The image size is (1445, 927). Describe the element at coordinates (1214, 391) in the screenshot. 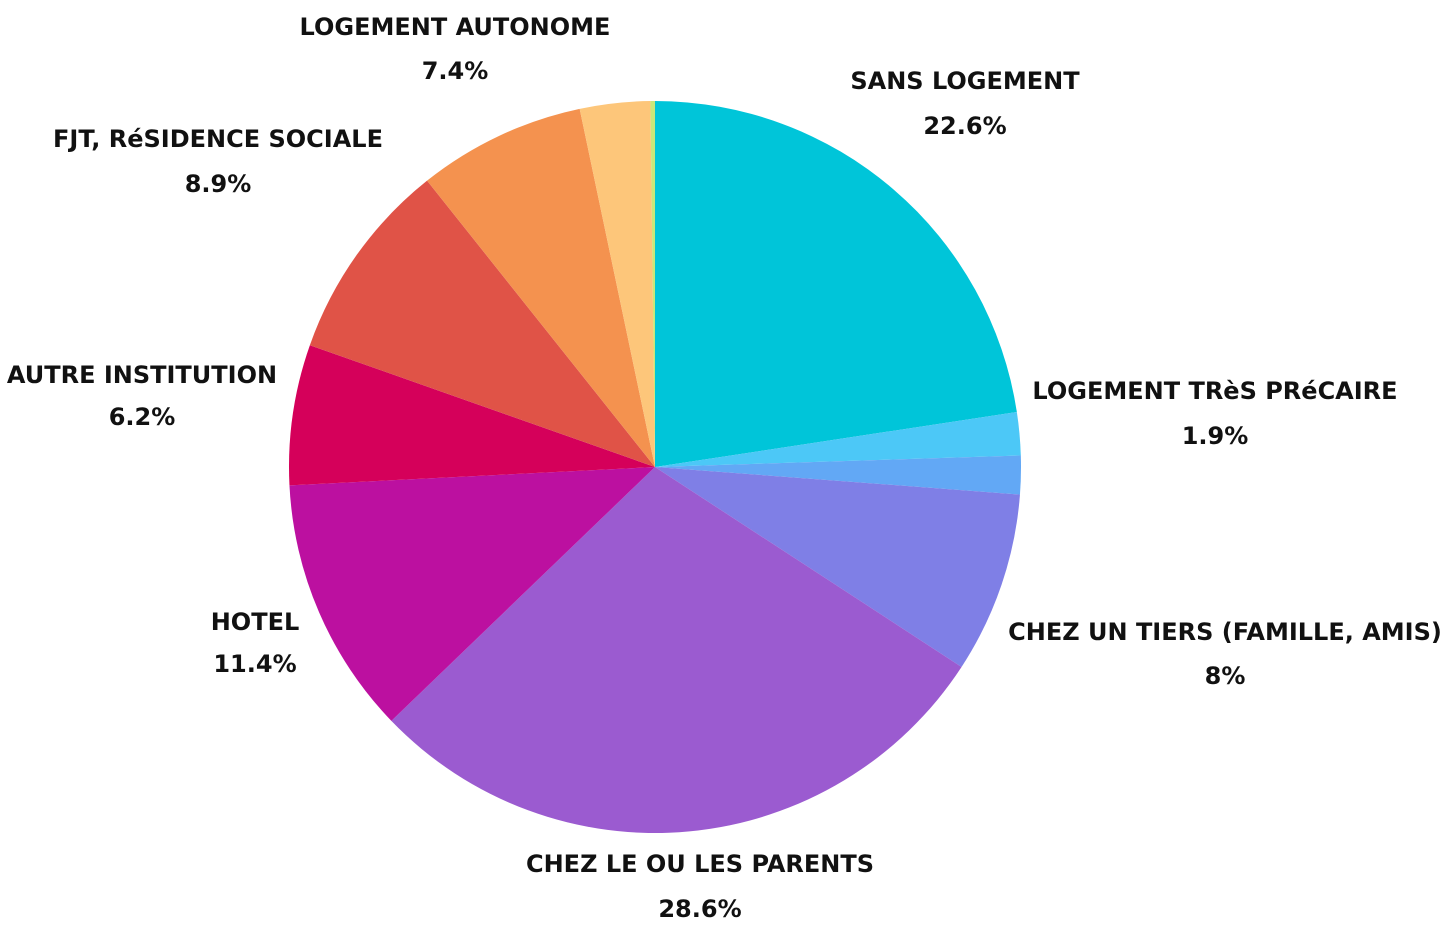

I see `slice-label: LOGEMENT TRèS PRéCAIRE` at that location.